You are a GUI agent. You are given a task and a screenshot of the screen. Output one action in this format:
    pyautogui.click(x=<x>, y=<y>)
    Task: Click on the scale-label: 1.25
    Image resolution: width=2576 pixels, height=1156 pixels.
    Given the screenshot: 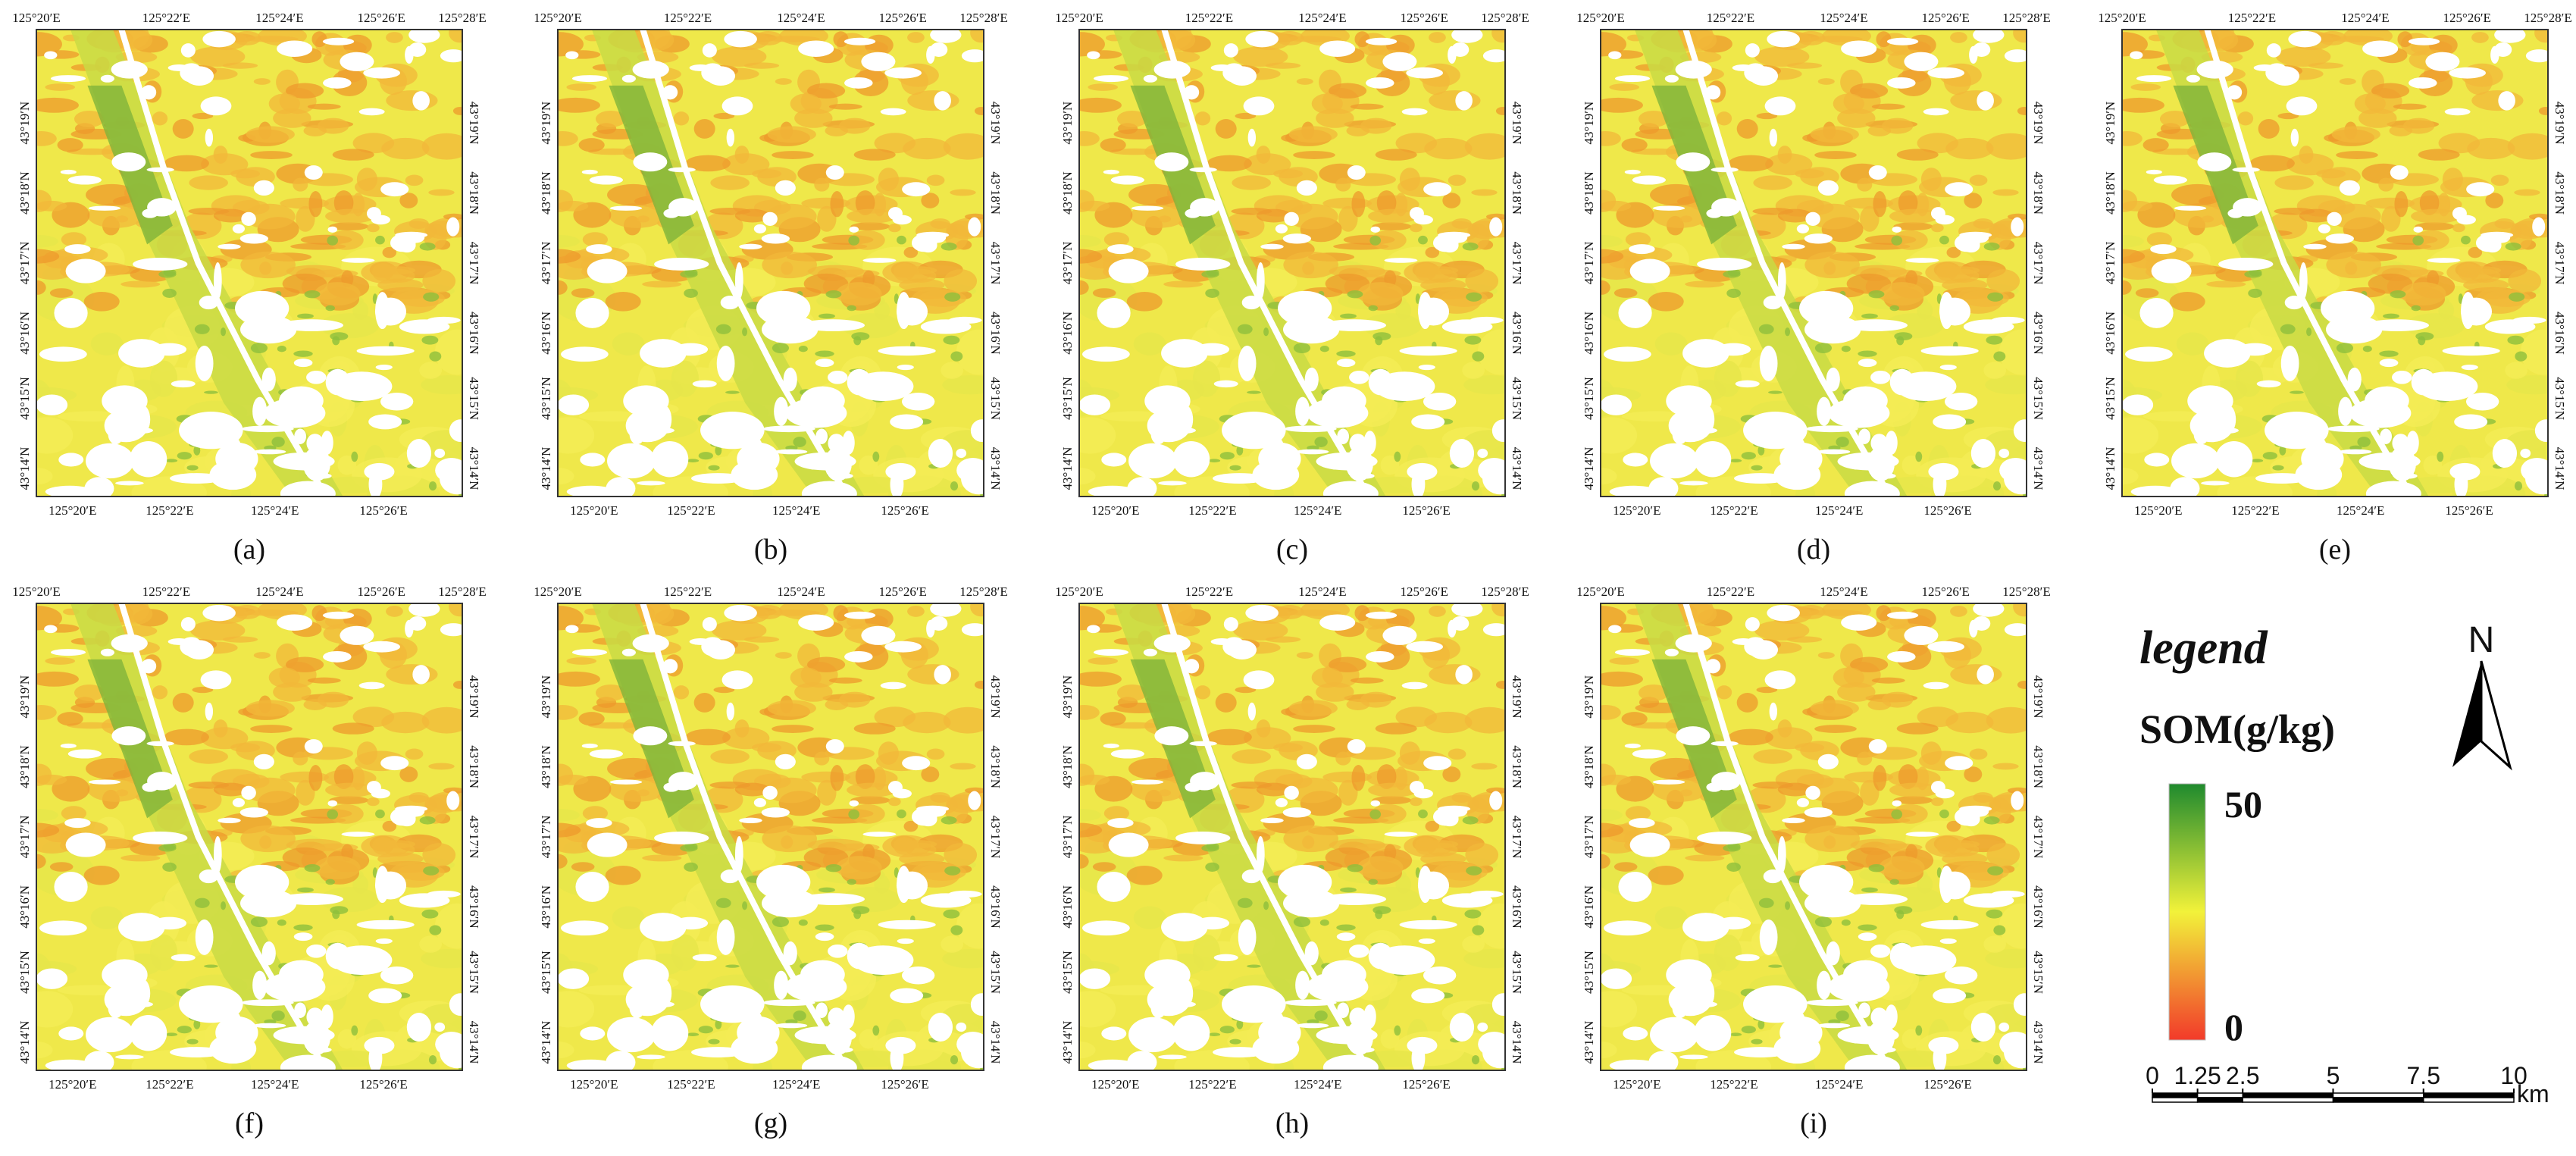 What is the action you would take?
    pyautogui.click(x=2197, y=1075)
    